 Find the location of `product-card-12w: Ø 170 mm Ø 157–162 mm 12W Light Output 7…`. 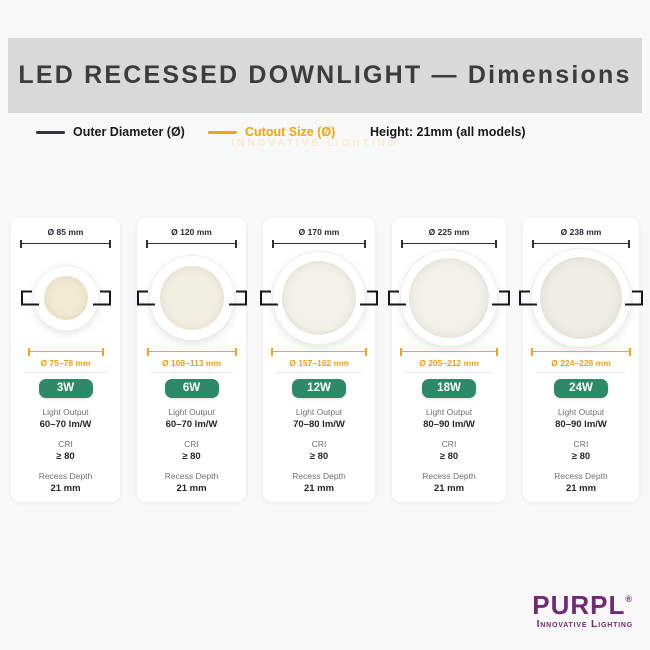

product-card-12w: Ø 170 mm Ø 157–162 mm 12W Light Output 7… is located at coordinates (319, 360).